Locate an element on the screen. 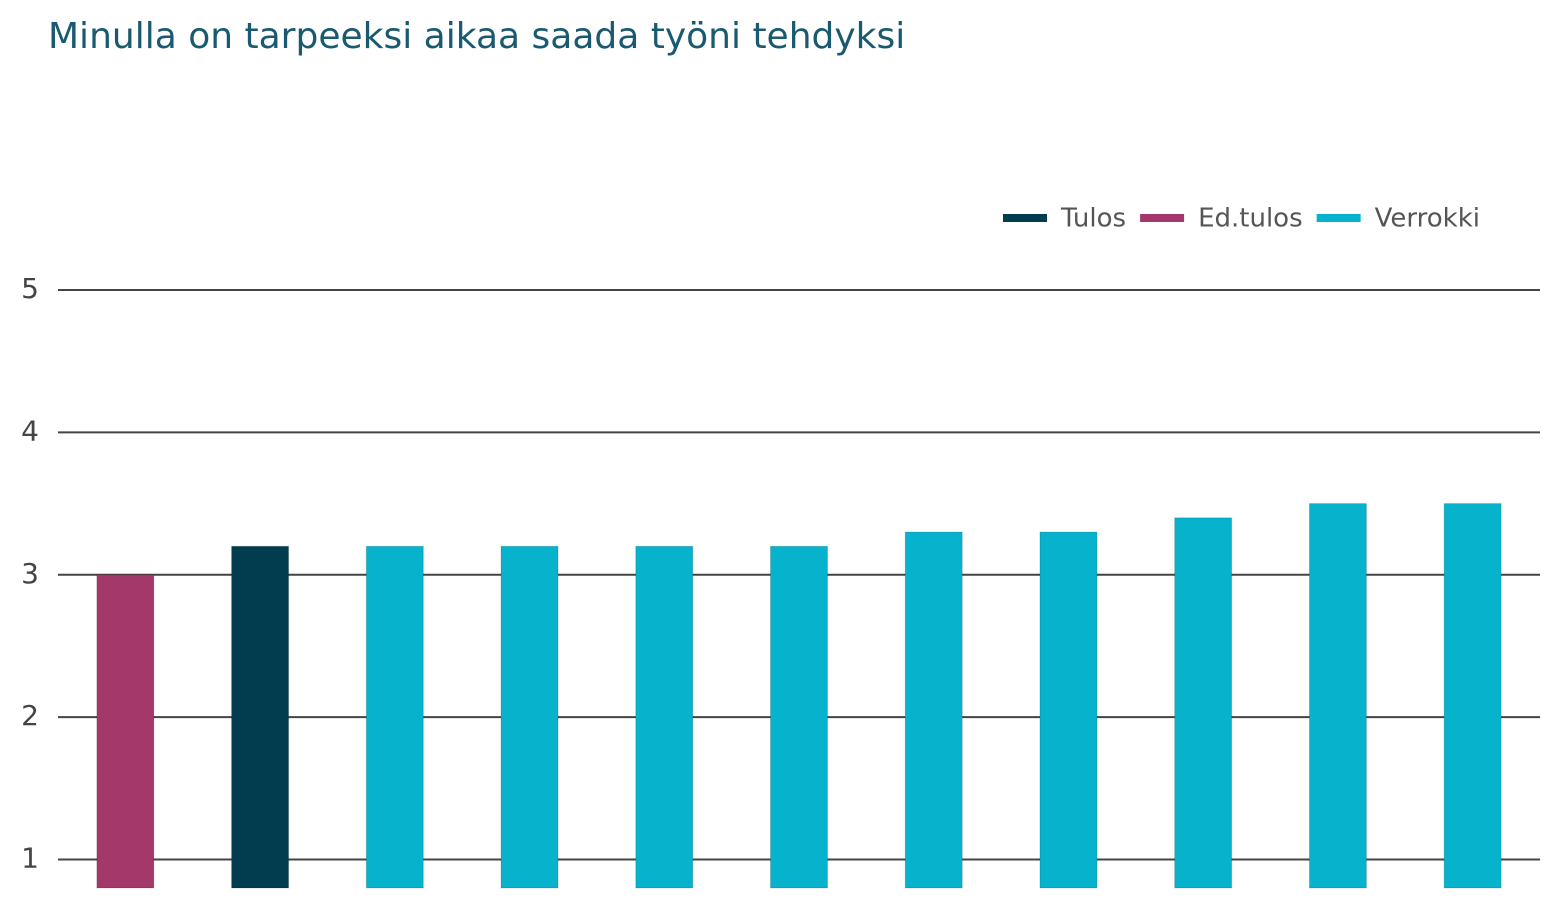 The image size is (1564, 924). y-tick-label: 2 is located at coordinates (30, 715).